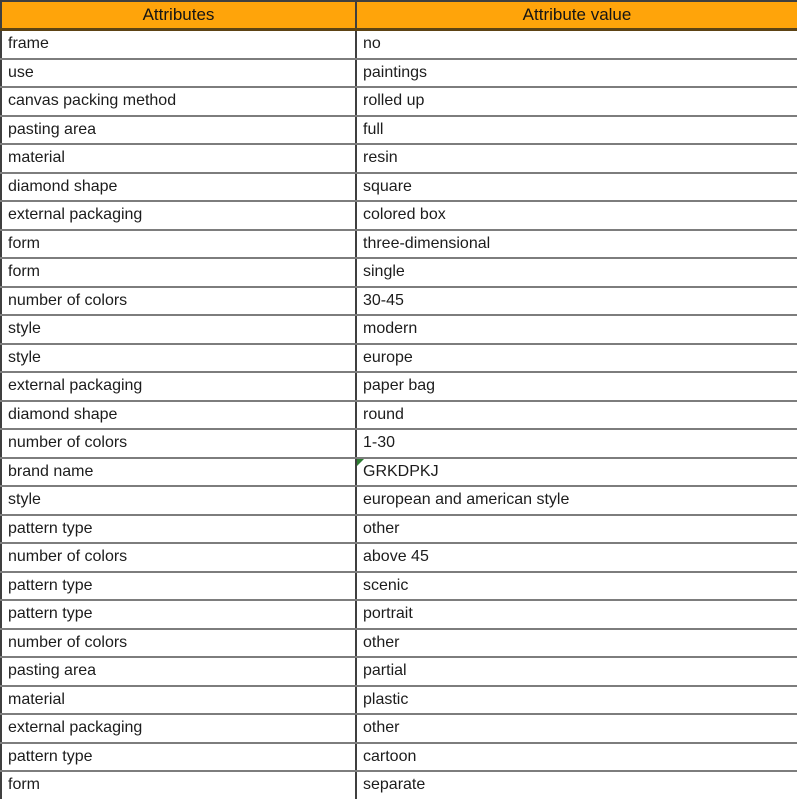 The image size is (800, 800). Describe the element at coordinates (576, 586) in the screenshot. I see `value-cell: scenic` at that location.